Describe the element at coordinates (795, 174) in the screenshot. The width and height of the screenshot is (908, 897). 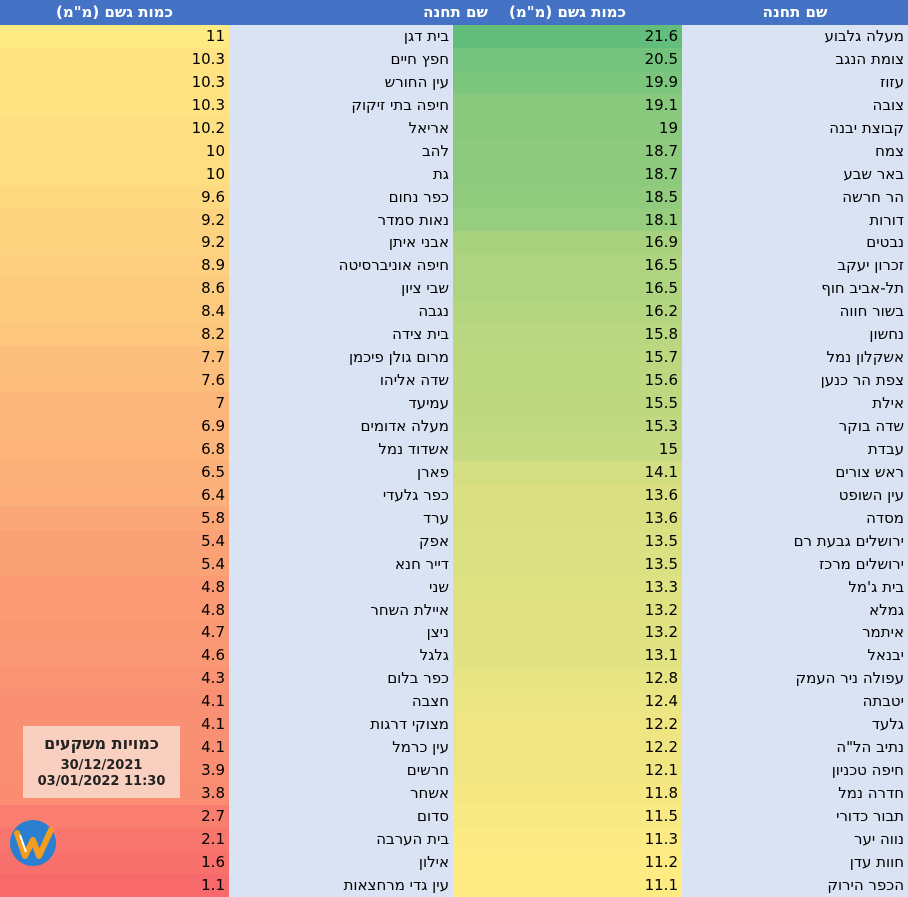
I see `right-station-cell: באר שבע` at that location.